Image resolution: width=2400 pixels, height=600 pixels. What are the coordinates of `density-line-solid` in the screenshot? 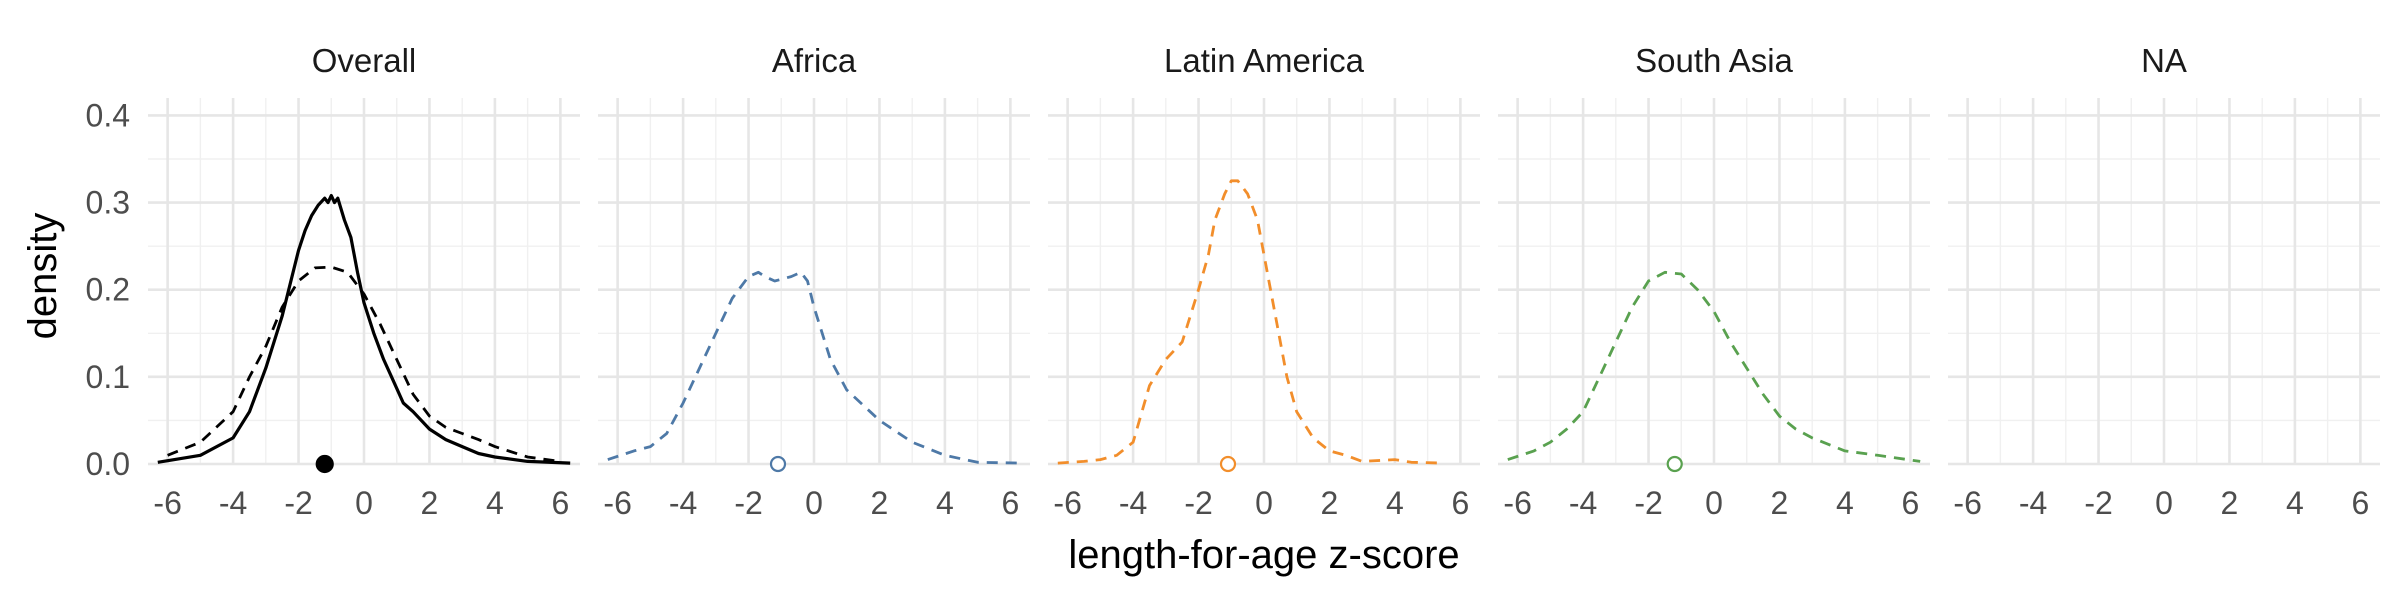 It's located at (364, 329).